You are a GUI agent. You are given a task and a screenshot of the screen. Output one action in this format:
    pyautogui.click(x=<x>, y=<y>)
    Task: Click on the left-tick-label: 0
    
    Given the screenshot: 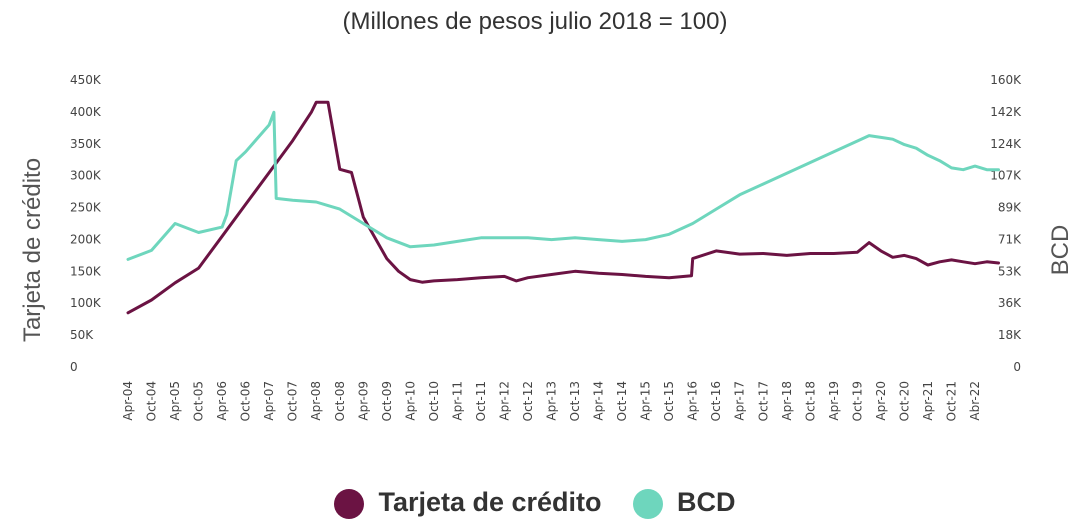 What is the action you would take?
    pyautogui.click(x=74, y=367)
    